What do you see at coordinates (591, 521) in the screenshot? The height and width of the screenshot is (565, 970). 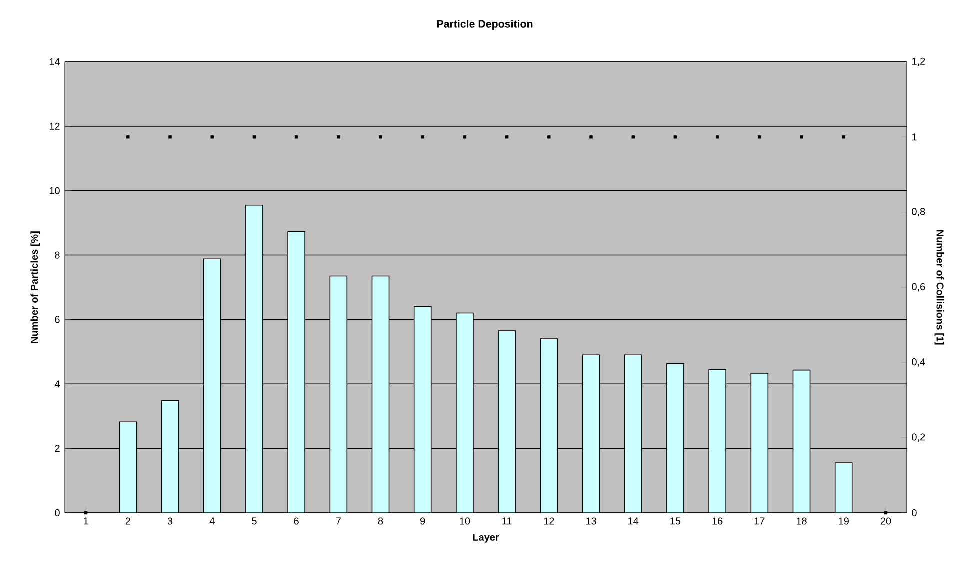 I see `x-tick-label: 13` at bounding box center [591, 521].